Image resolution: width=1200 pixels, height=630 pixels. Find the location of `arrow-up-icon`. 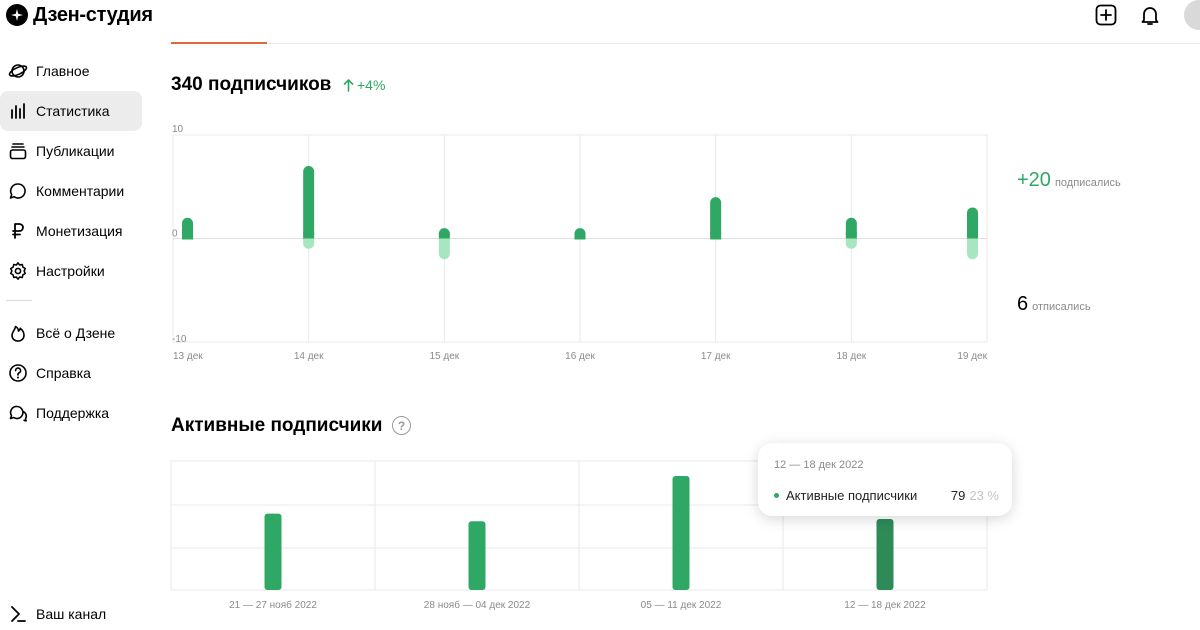

arrow-up-icon is located at coordinates (348, 85).